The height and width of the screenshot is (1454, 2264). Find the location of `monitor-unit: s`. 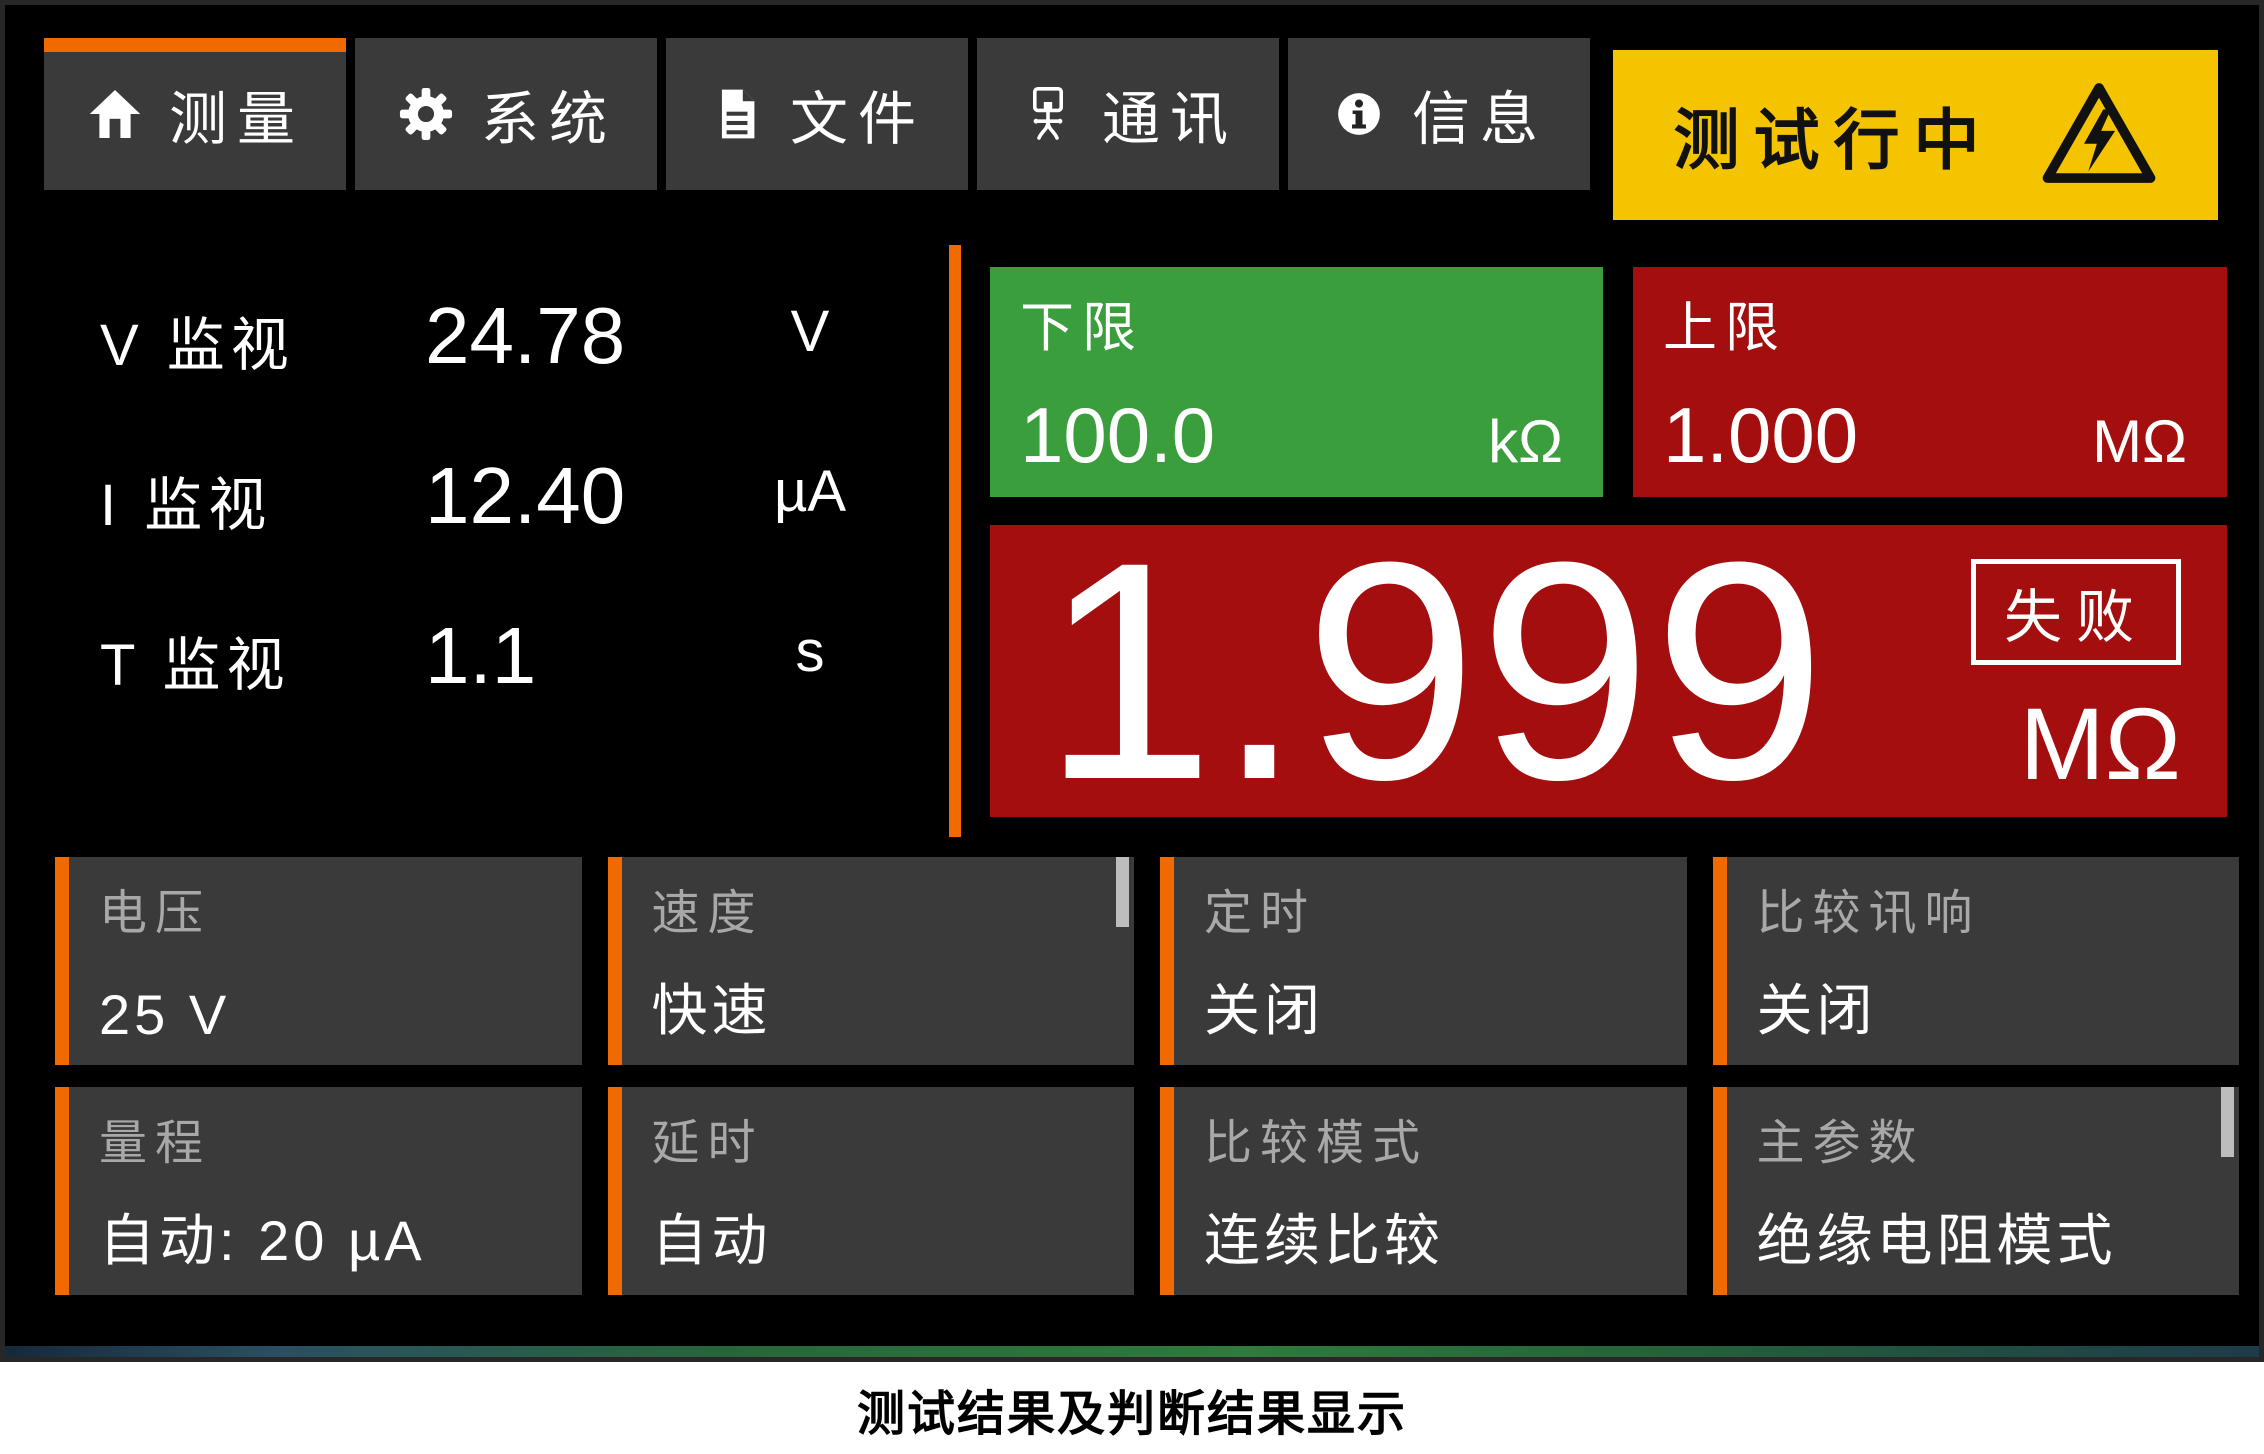

monitor-unit: s is located at coordinates (810, 651).